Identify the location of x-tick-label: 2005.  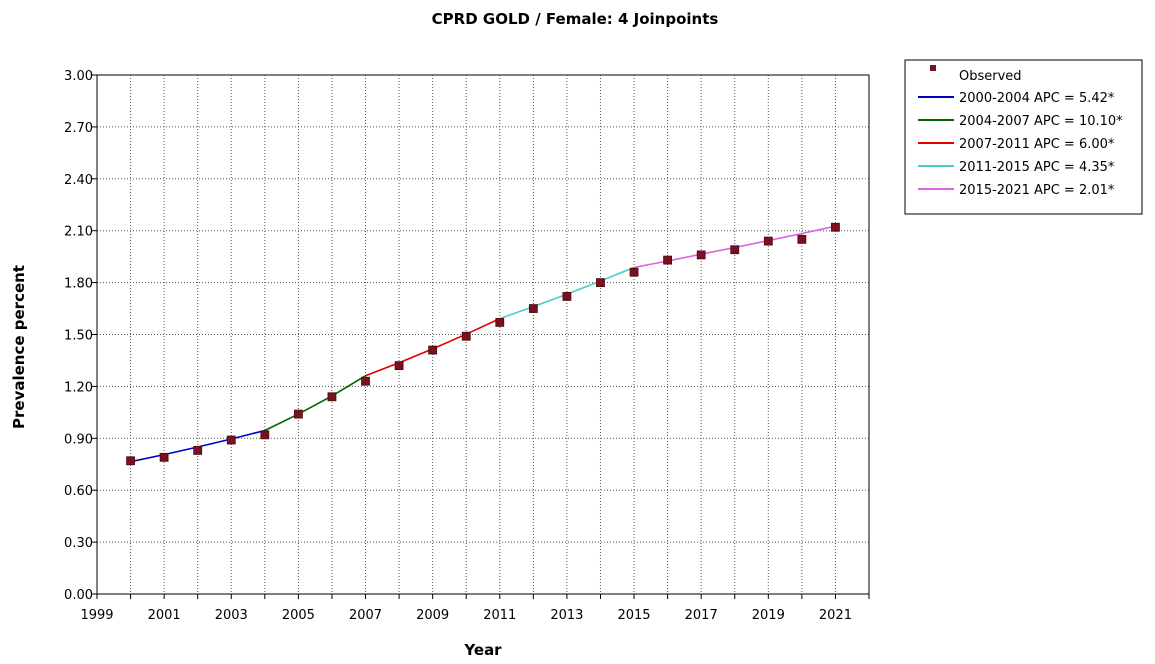
(298, 615).